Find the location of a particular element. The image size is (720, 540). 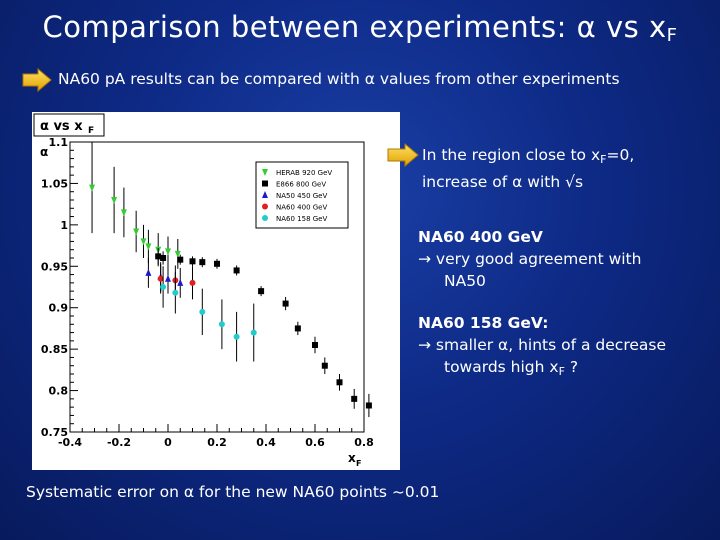

y-tick-label: 1.05 is located at coordinates (54, 183).